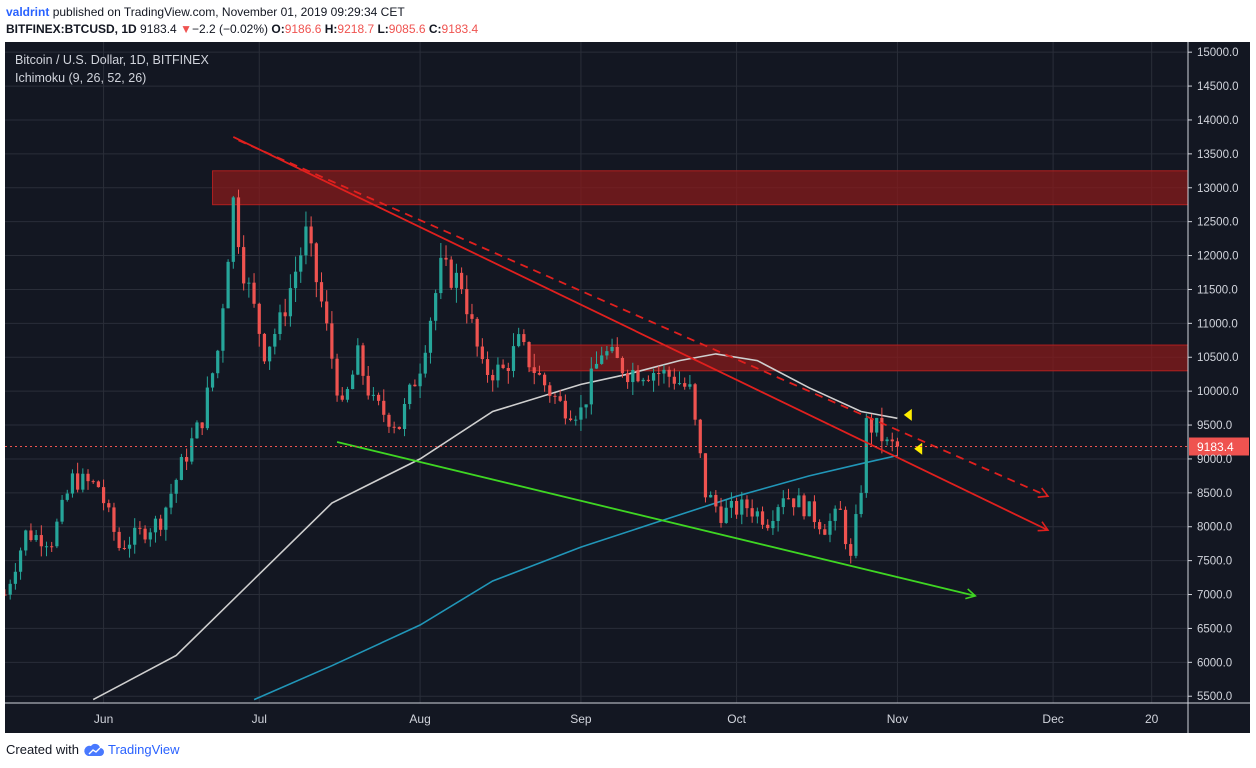 The width and height of the screenshot is (1256, 768). I want to click on author-link: valdrint, so click(28, 12).